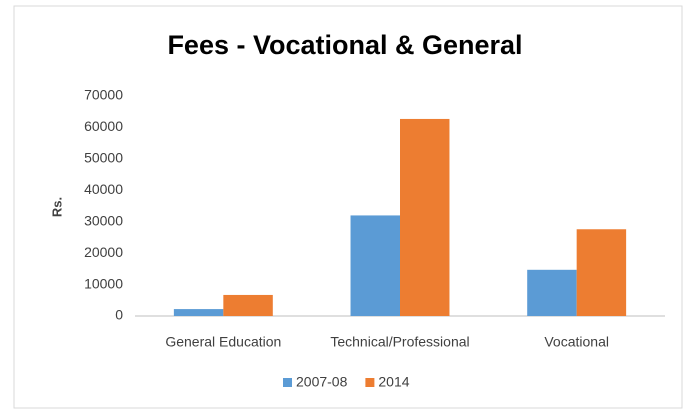 This screenshot has height=414, width=689. What do you see at coordinates (103, 220) in the screenshot?
I see `y-tick-label: 30000` at bounding box center [103, 220].